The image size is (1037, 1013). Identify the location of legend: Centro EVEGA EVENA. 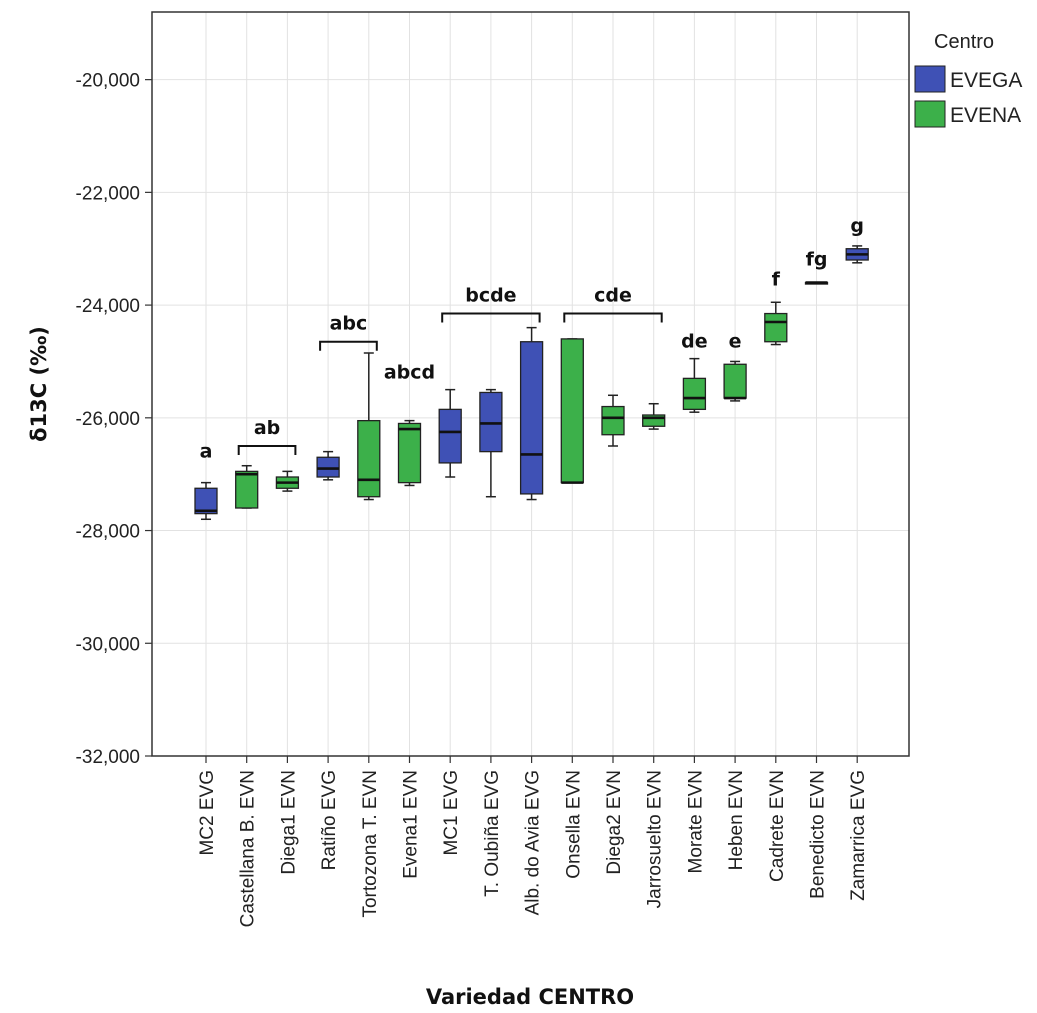
(968, 79).